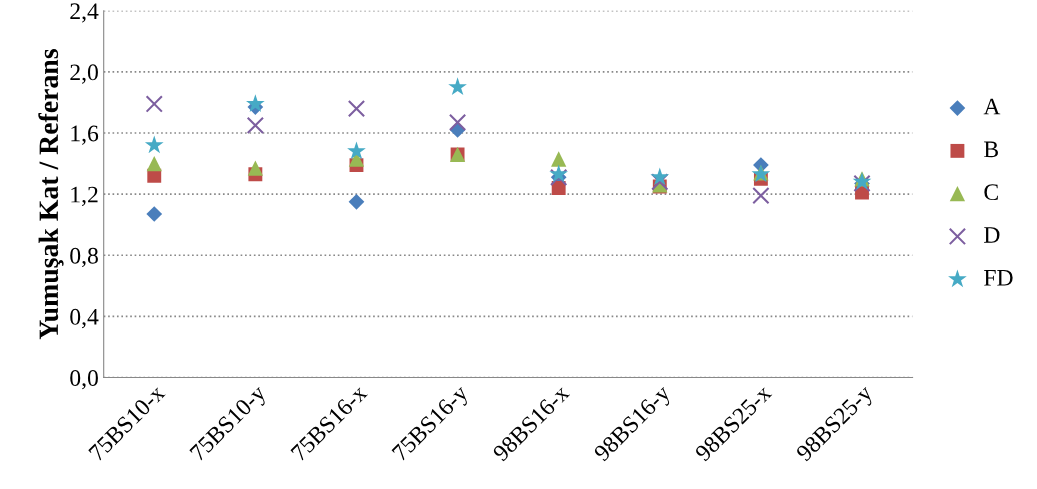 The width and height of the screenshot is (1037, 489). What do you see at coordinates (84, 13) in the screenshot?
I see `y-tick-label: 2,4` at bounding box center [84, 13].